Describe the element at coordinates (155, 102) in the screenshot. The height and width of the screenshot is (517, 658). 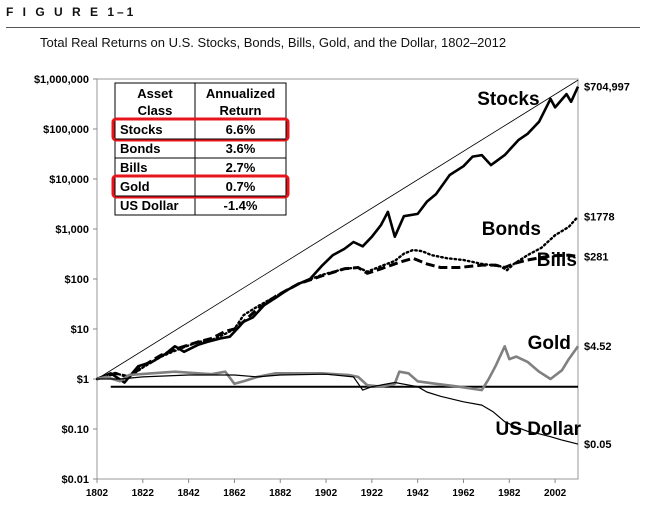
I see `table-header: Asset Class` at that location.